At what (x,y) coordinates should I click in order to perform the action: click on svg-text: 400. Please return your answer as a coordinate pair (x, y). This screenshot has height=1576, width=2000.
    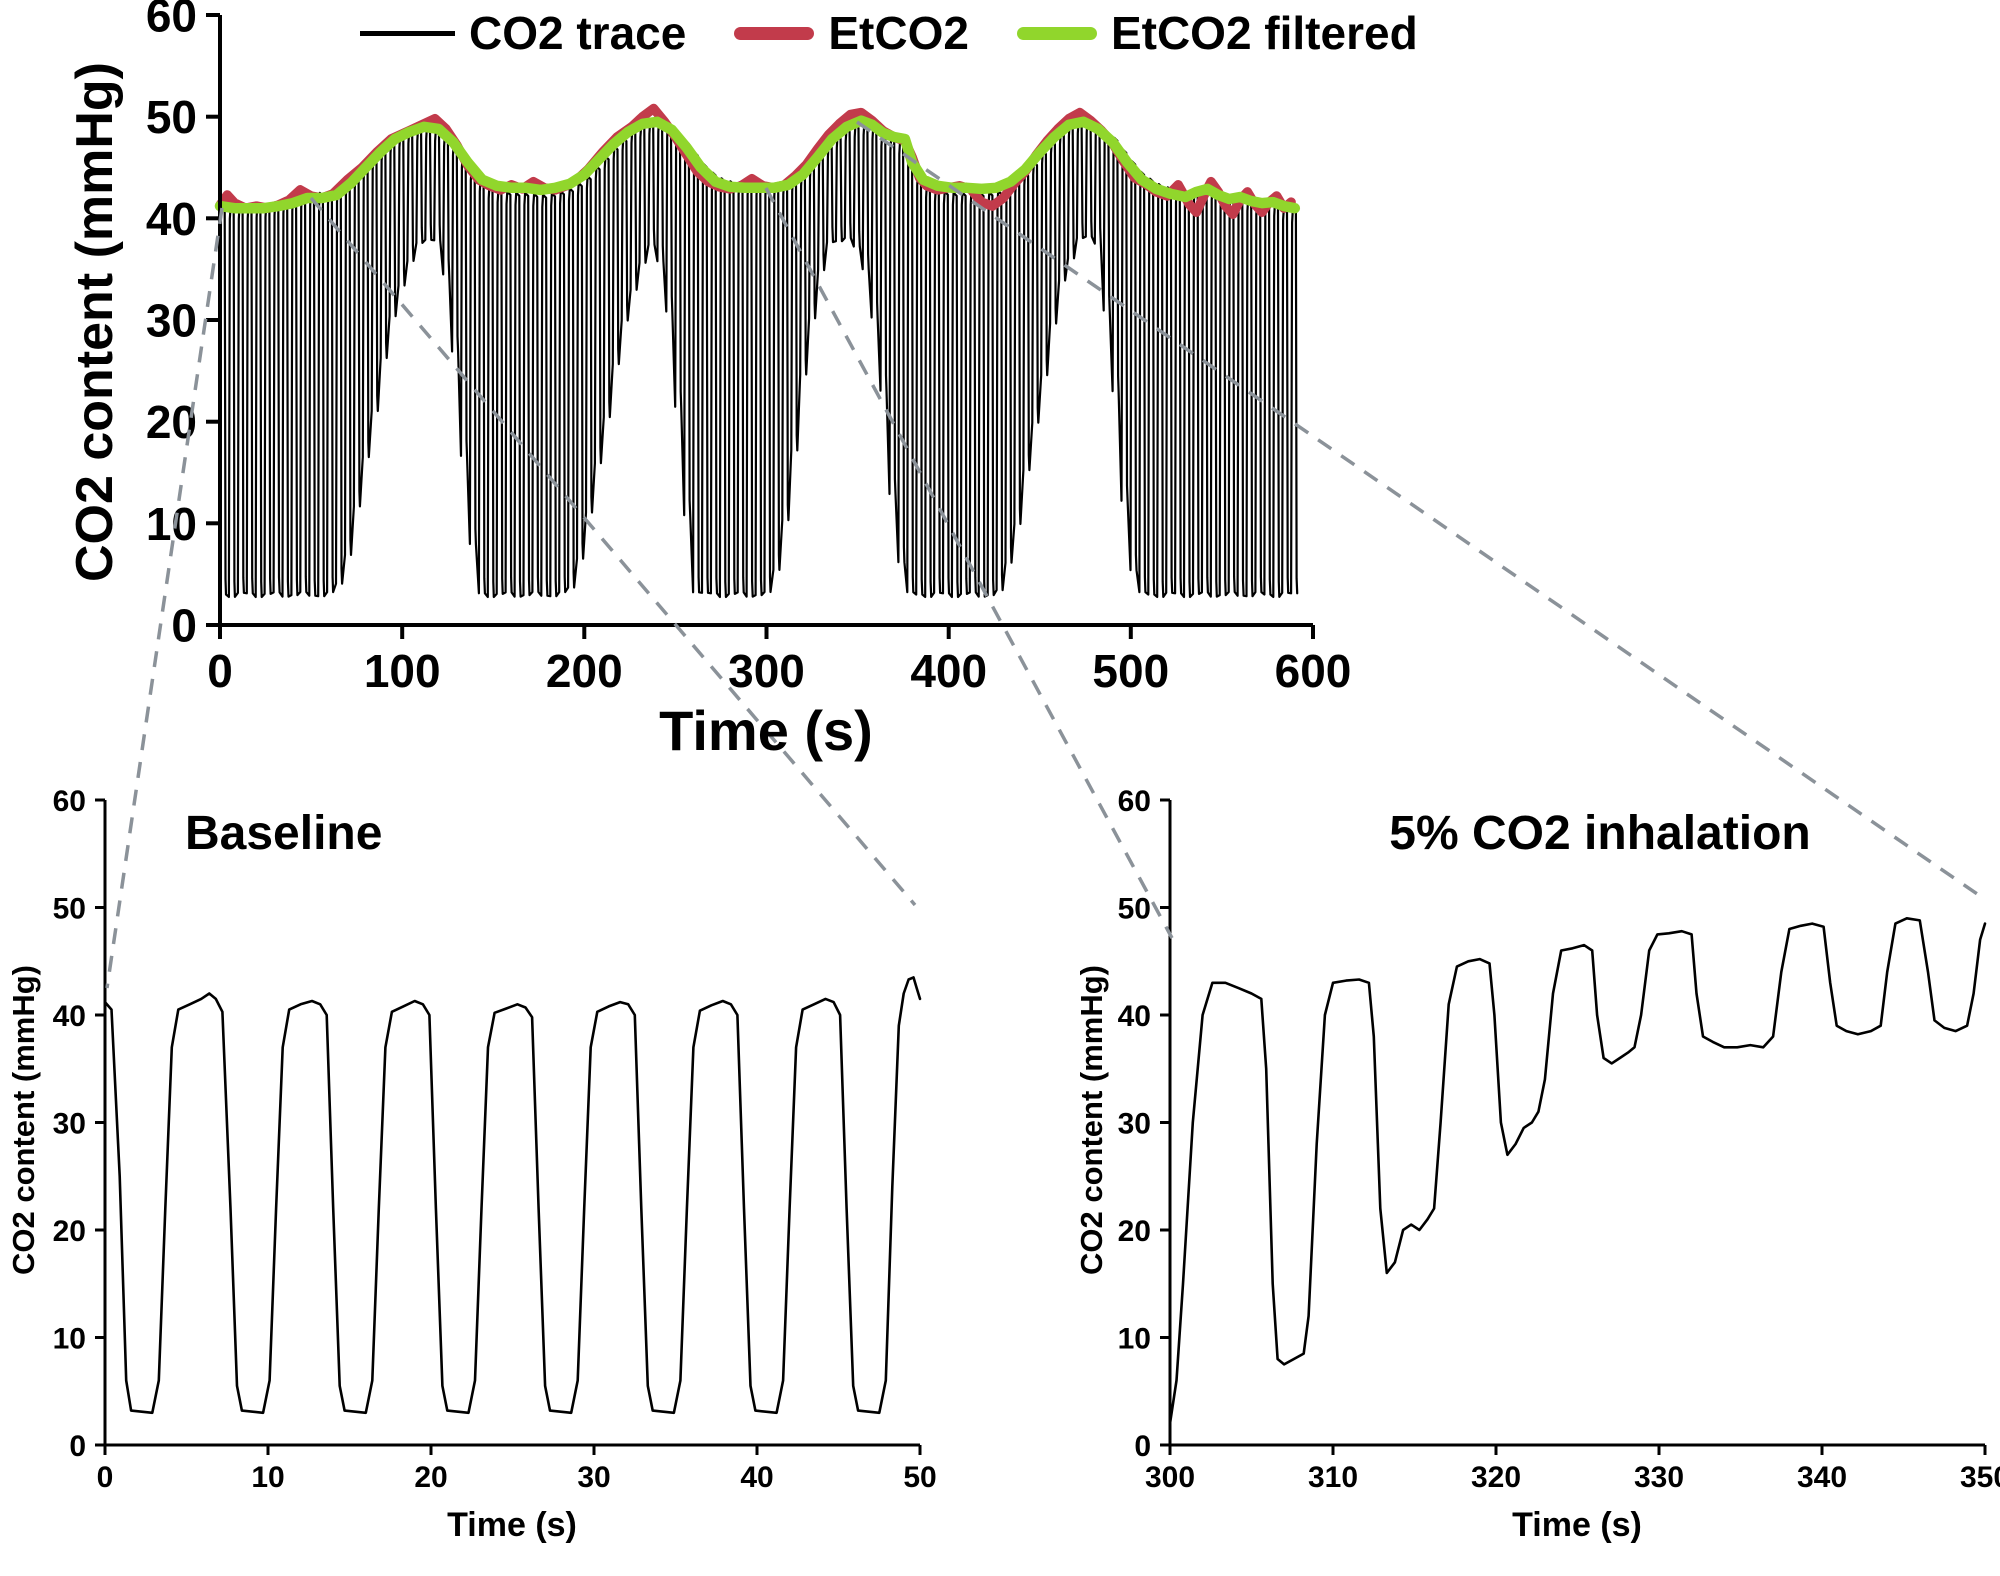
    Looking at the image, I should click on (948, 671).